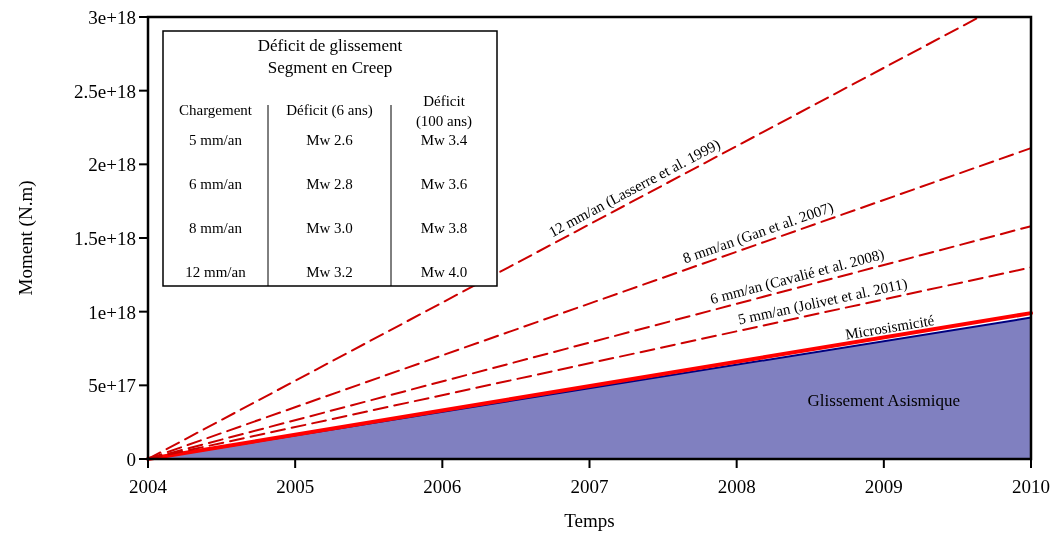 The image size is (1055, 534). What do you see at coordinates (216, 140) in the screenshot?
I see `annotation: 5 mm/an` at bounding box center [216, 140].